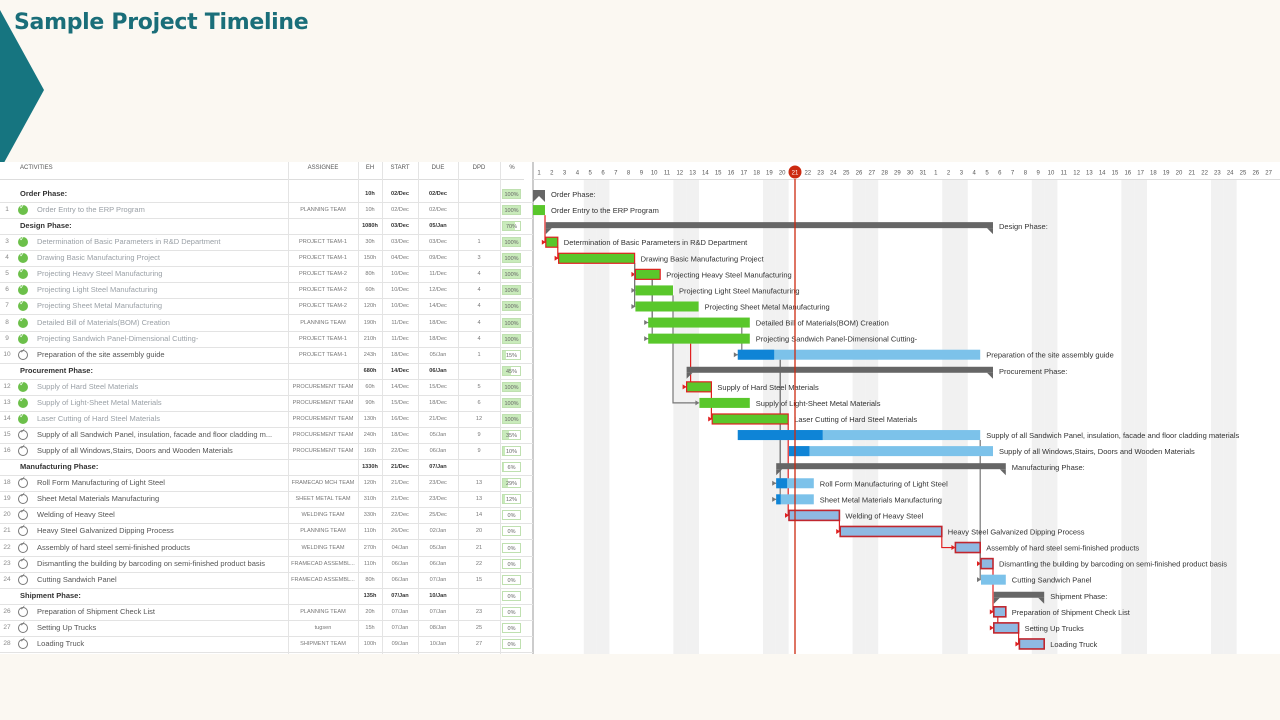 The width and height of the screenshot is (1280, 720). I want to click on activity-name: Cutting Sandwich Panel, so click(77, 579).